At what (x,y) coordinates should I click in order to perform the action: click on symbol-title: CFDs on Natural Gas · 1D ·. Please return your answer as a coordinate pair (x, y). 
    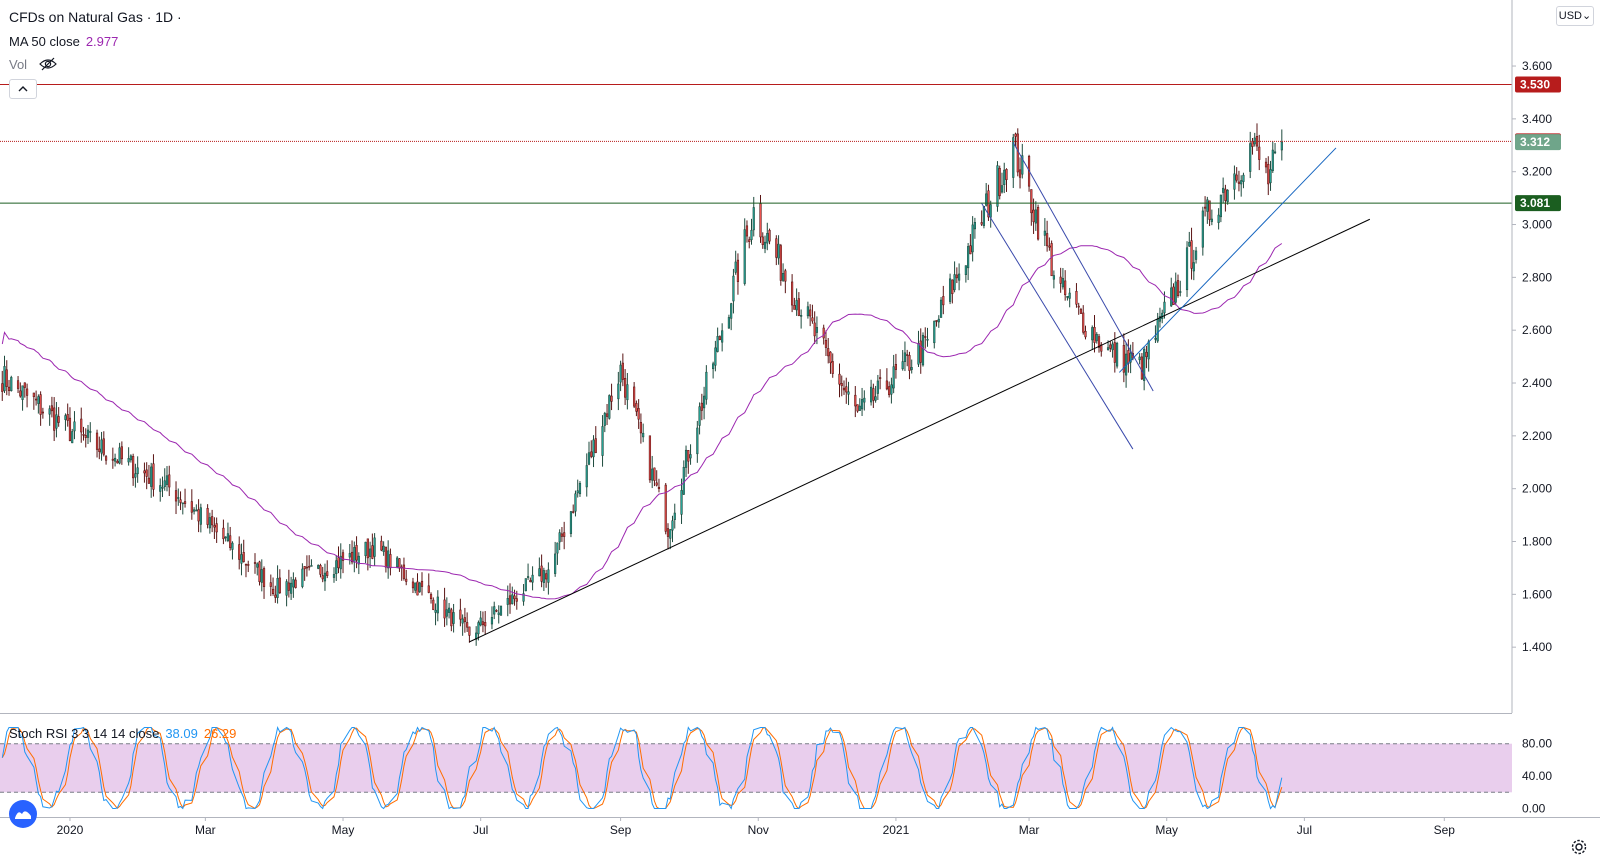
    Looking at the image, I should click on (95, 17).